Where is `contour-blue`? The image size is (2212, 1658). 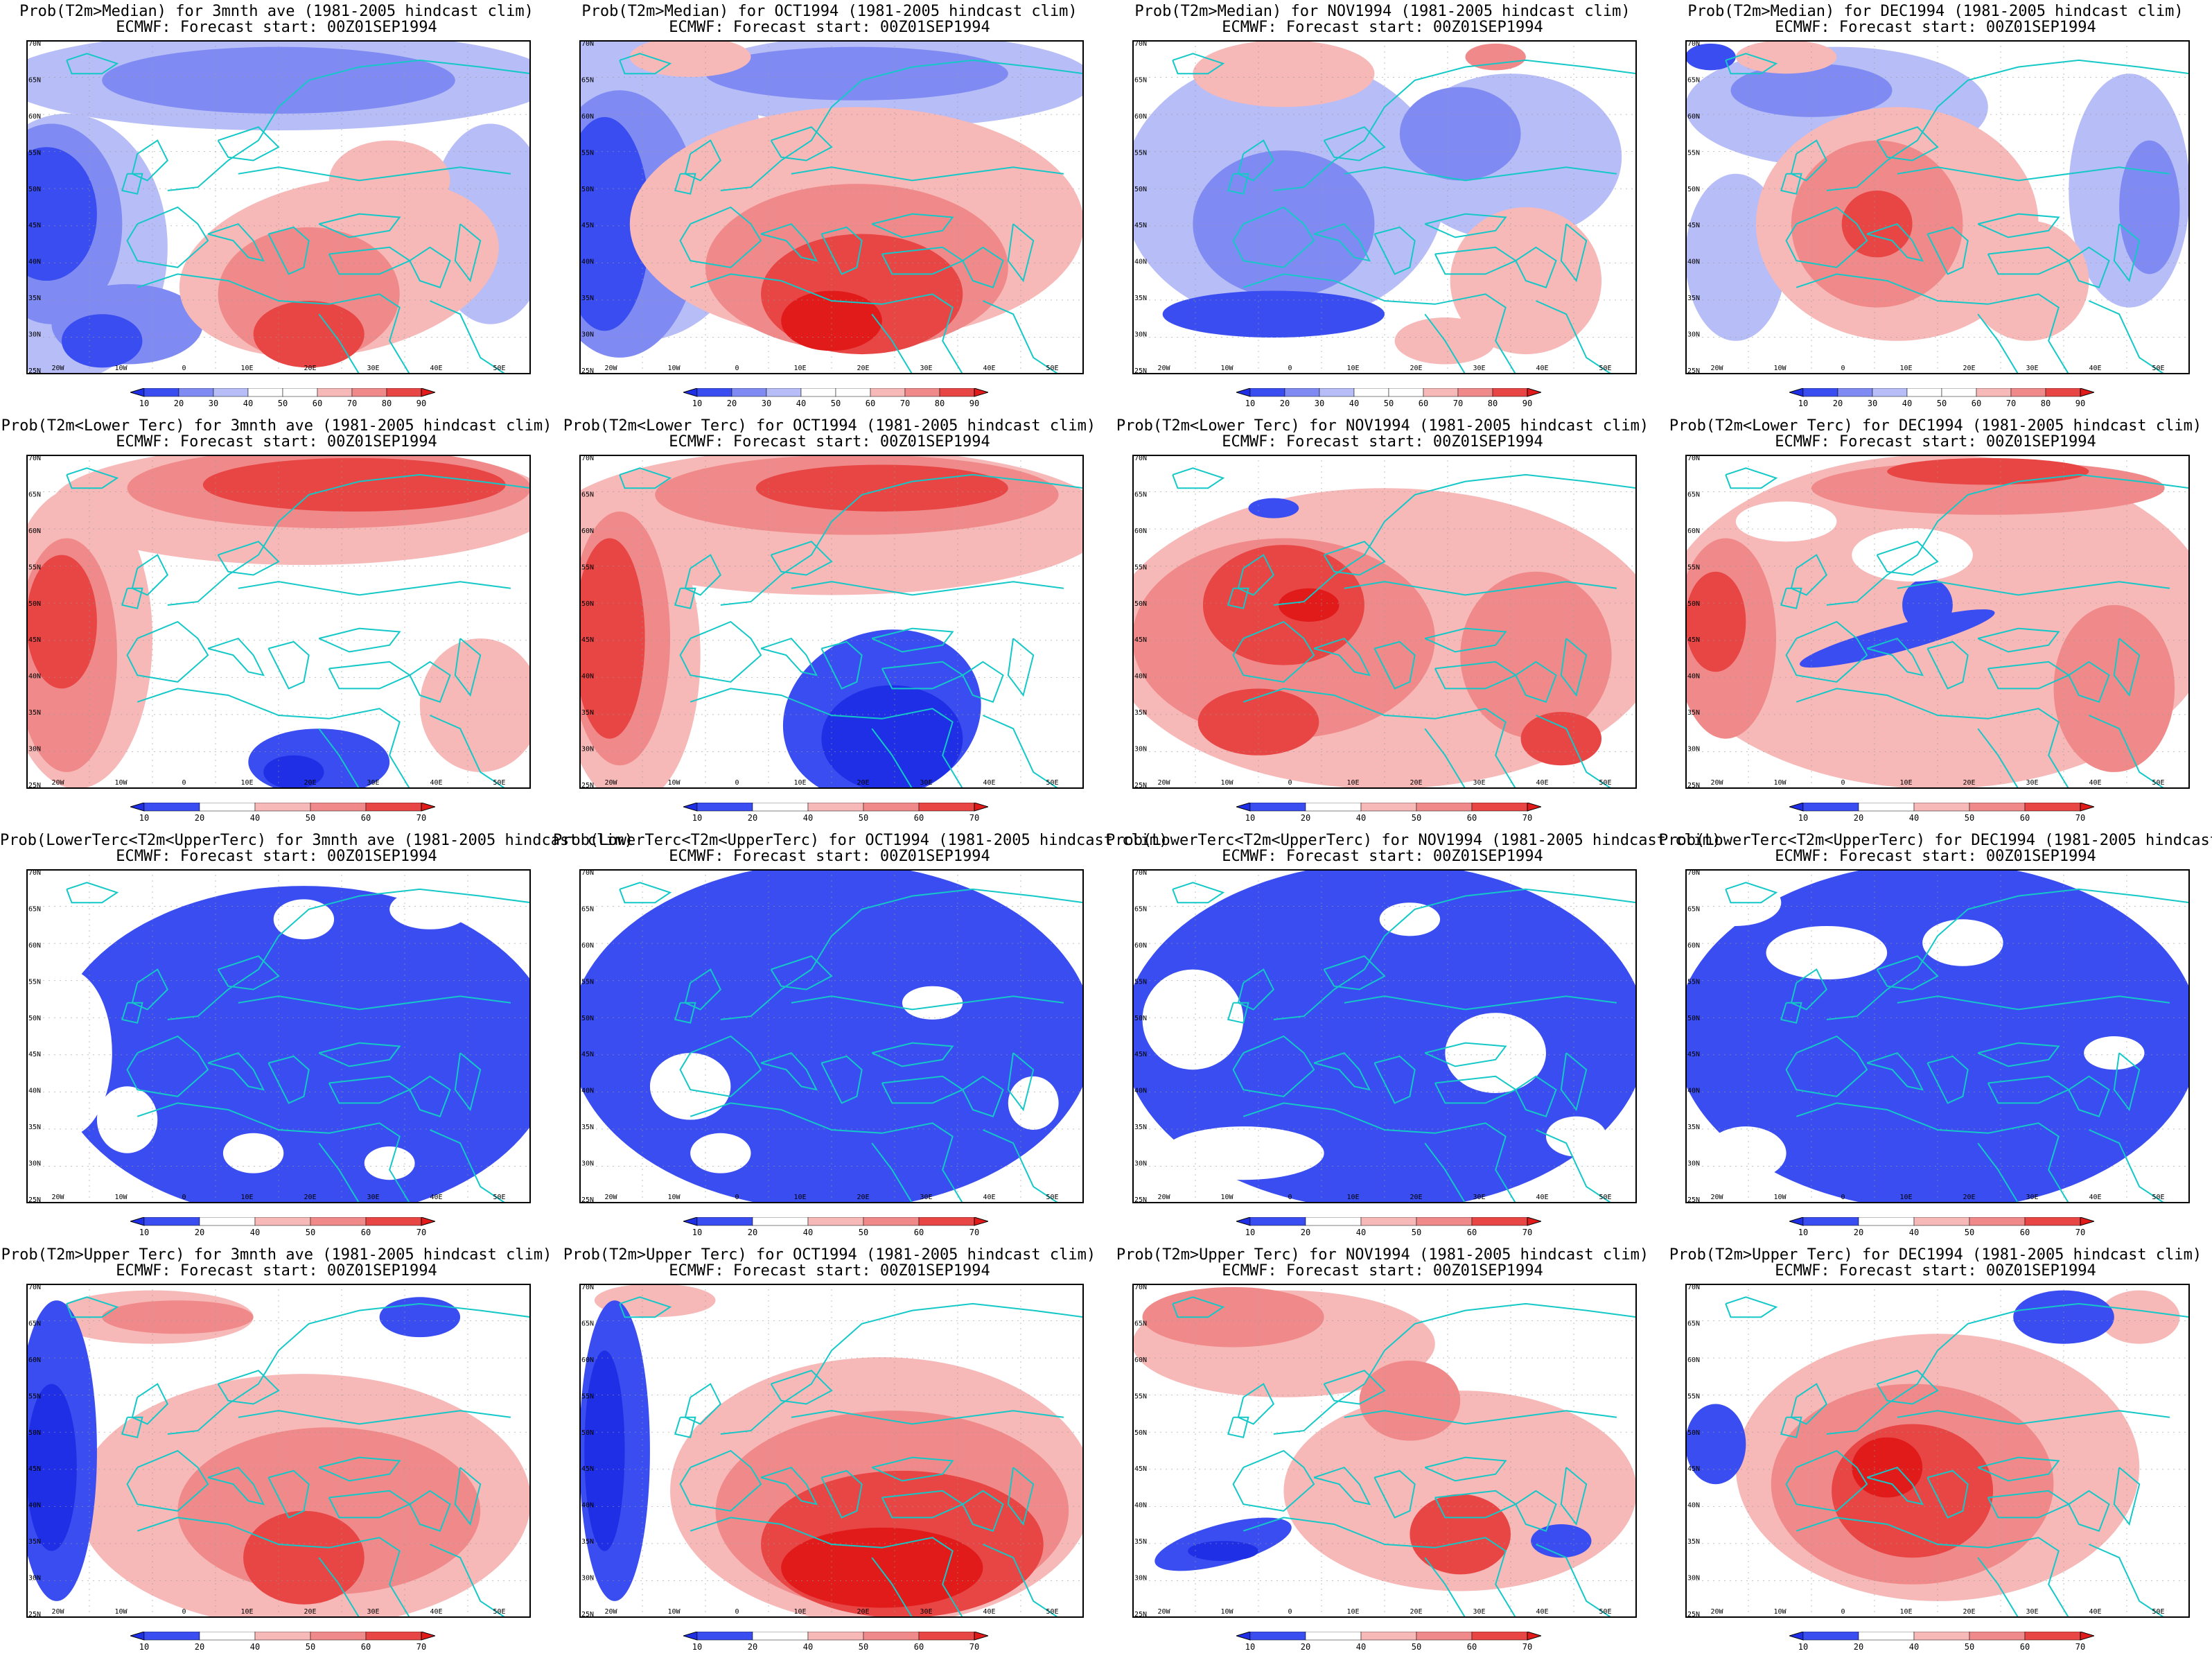 contour-blue is located at coordinates (614, 224).